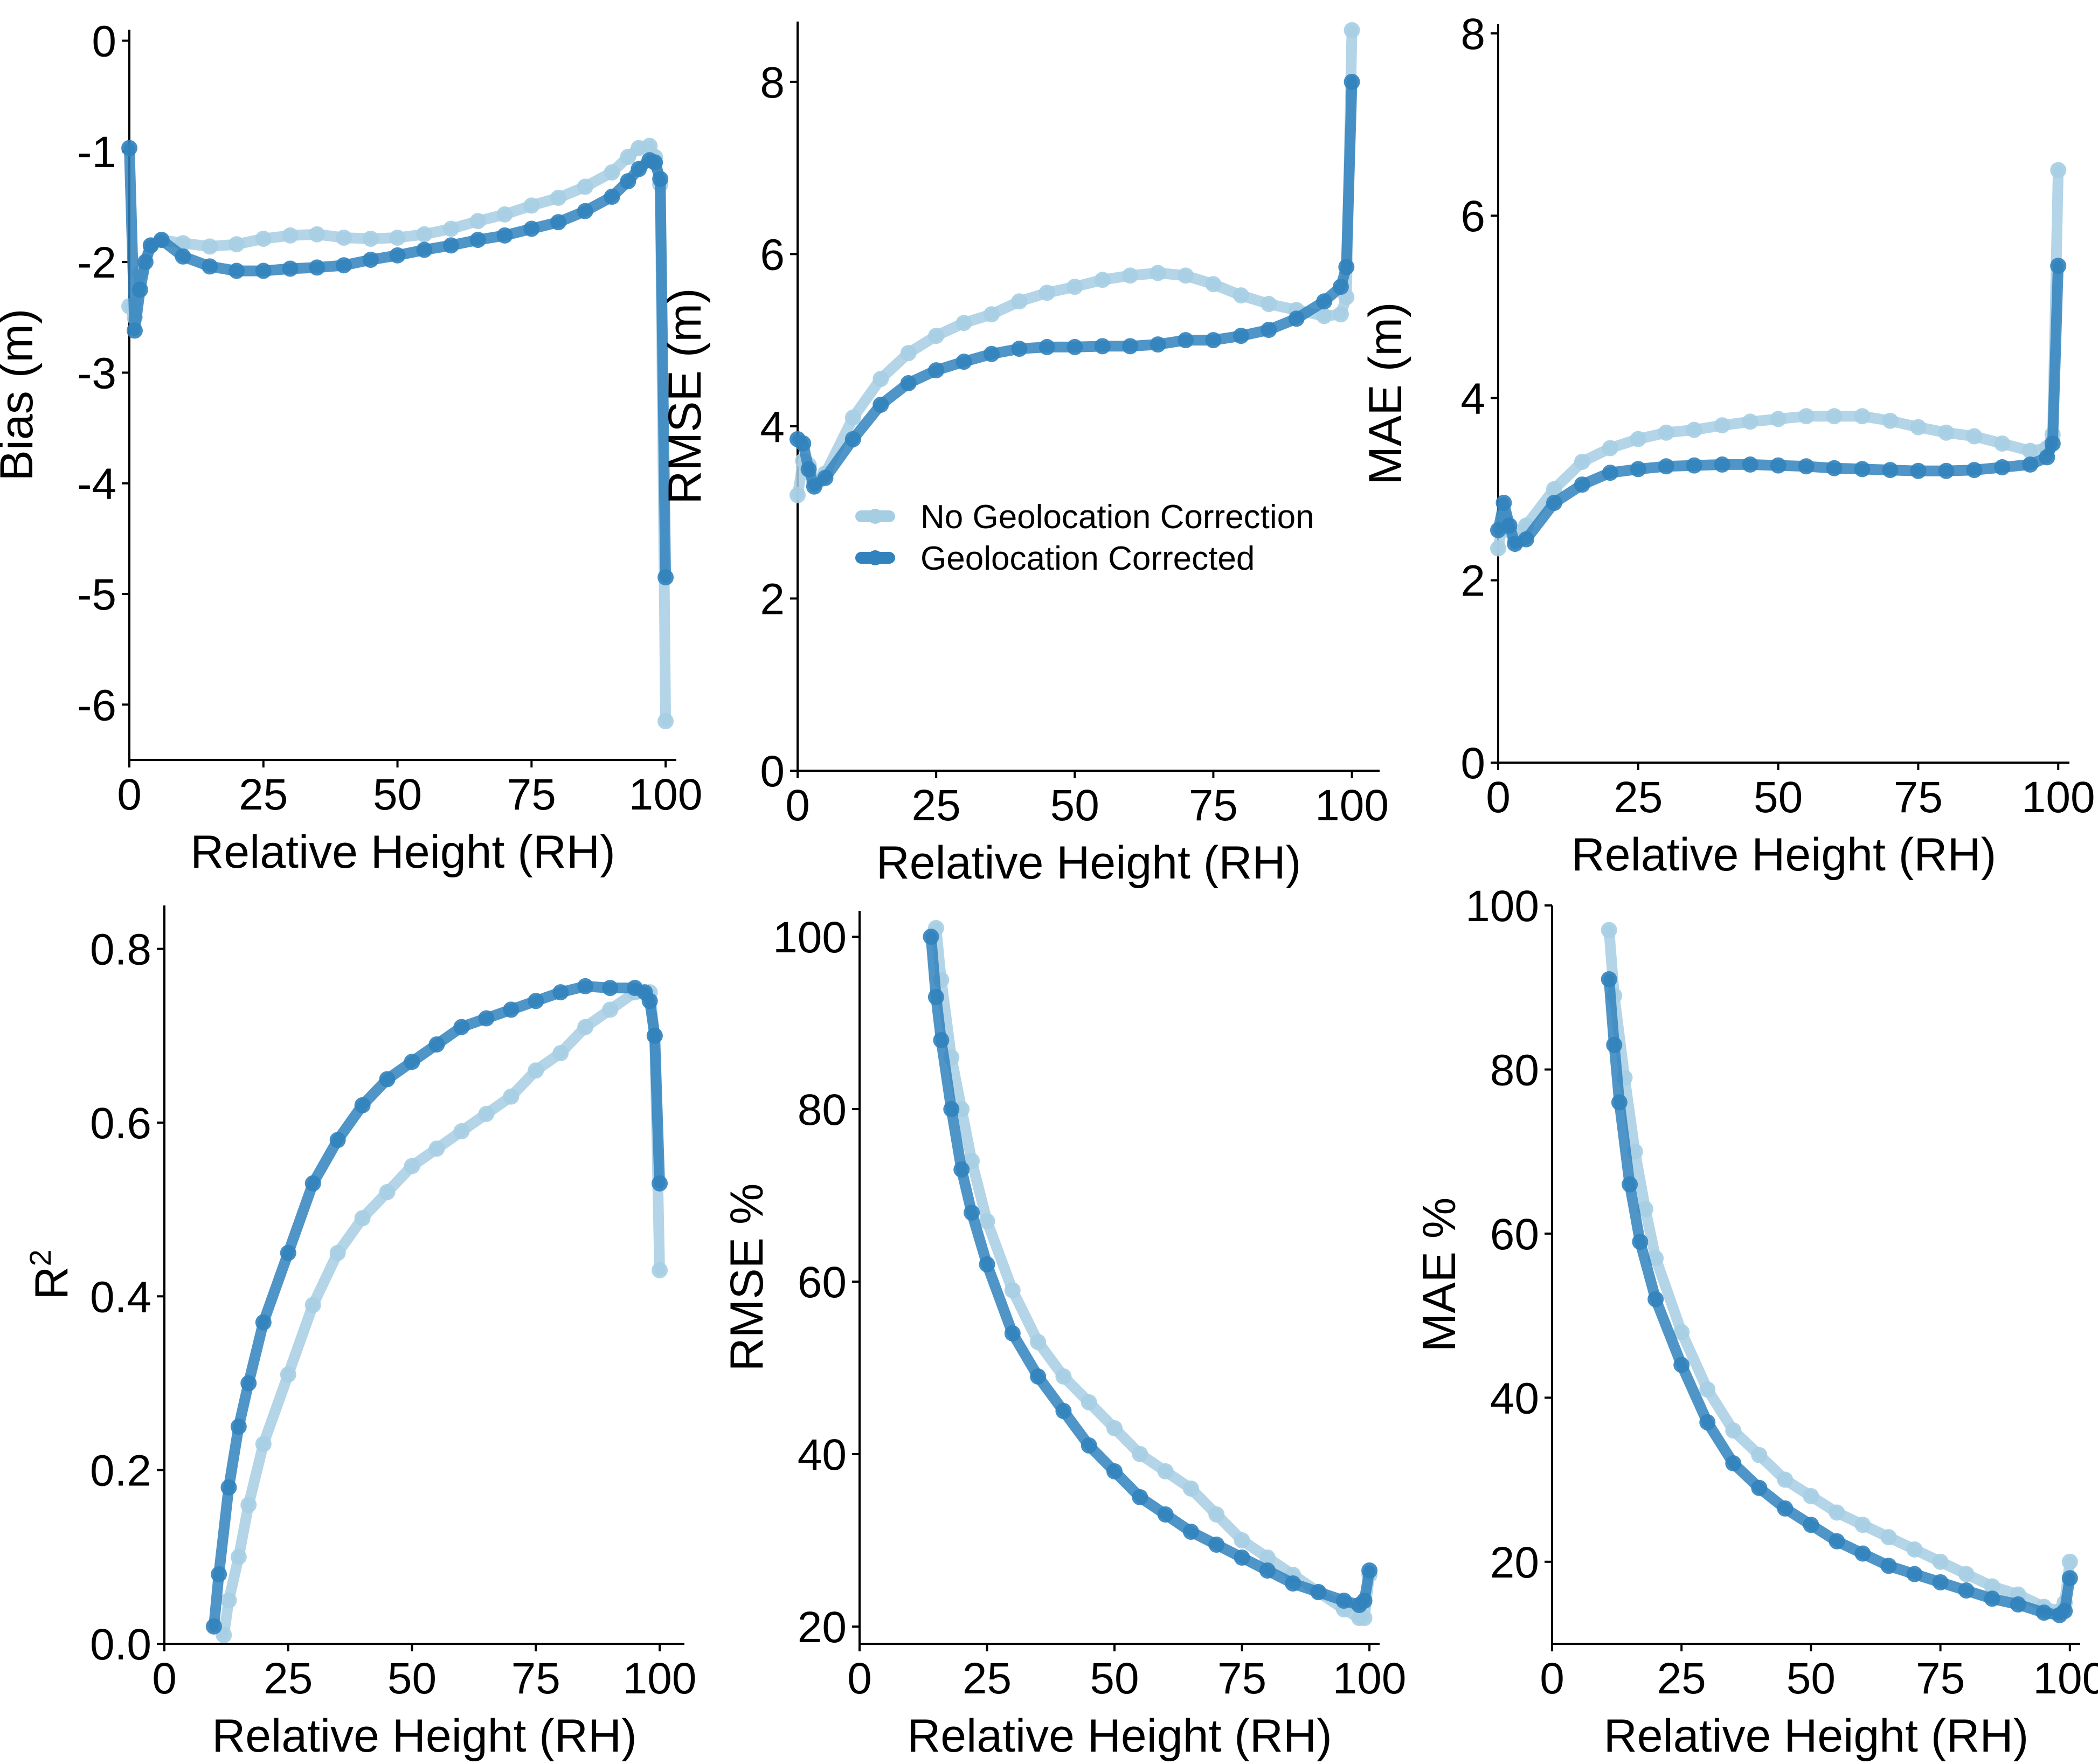  I want to click on y-tick-label: 60, so click(823, 1282).